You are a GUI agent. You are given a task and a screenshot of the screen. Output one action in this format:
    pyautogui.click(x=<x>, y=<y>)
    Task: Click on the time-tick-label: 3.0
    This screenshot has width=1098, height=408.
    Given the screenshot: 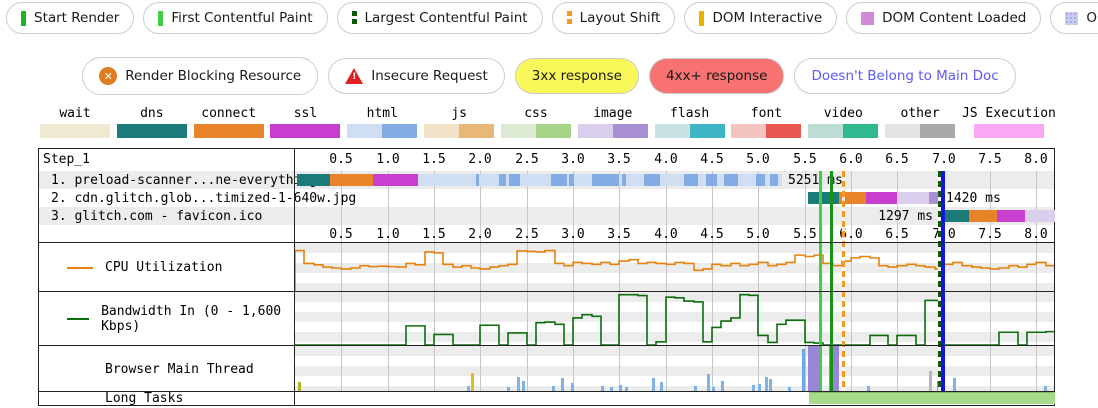 What is the action you would take?
    pyautogui.click(x=573, y=234)
    